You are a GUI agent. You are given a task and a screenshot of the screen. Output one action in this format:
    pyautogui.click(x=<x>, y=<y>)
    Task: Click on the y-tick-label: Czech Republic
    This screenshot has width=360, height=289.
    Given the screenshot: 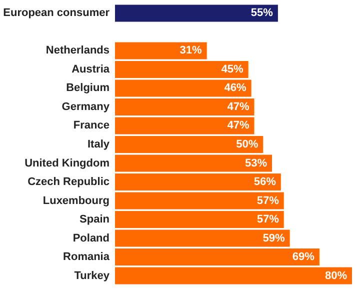 What is the action you would take?
    pyautogui.click(x=69, y=182)
    